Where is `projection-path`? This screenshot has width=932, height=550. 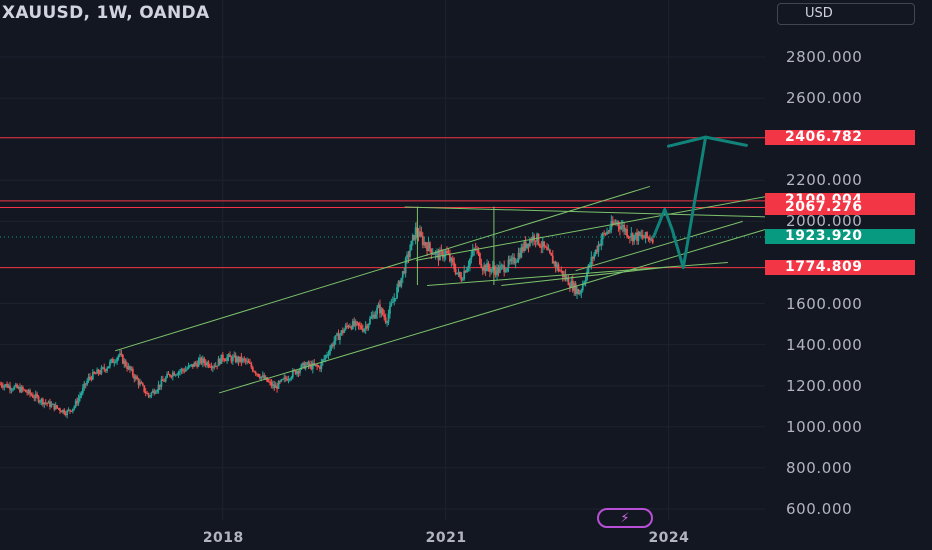
projection-path is located at coordinates (680, 202).